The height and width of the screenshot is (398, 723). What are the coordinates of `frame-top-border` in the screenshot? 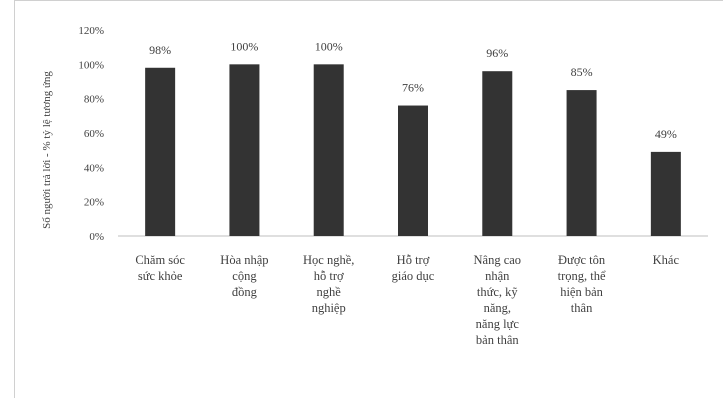 It's located at (368, 0).